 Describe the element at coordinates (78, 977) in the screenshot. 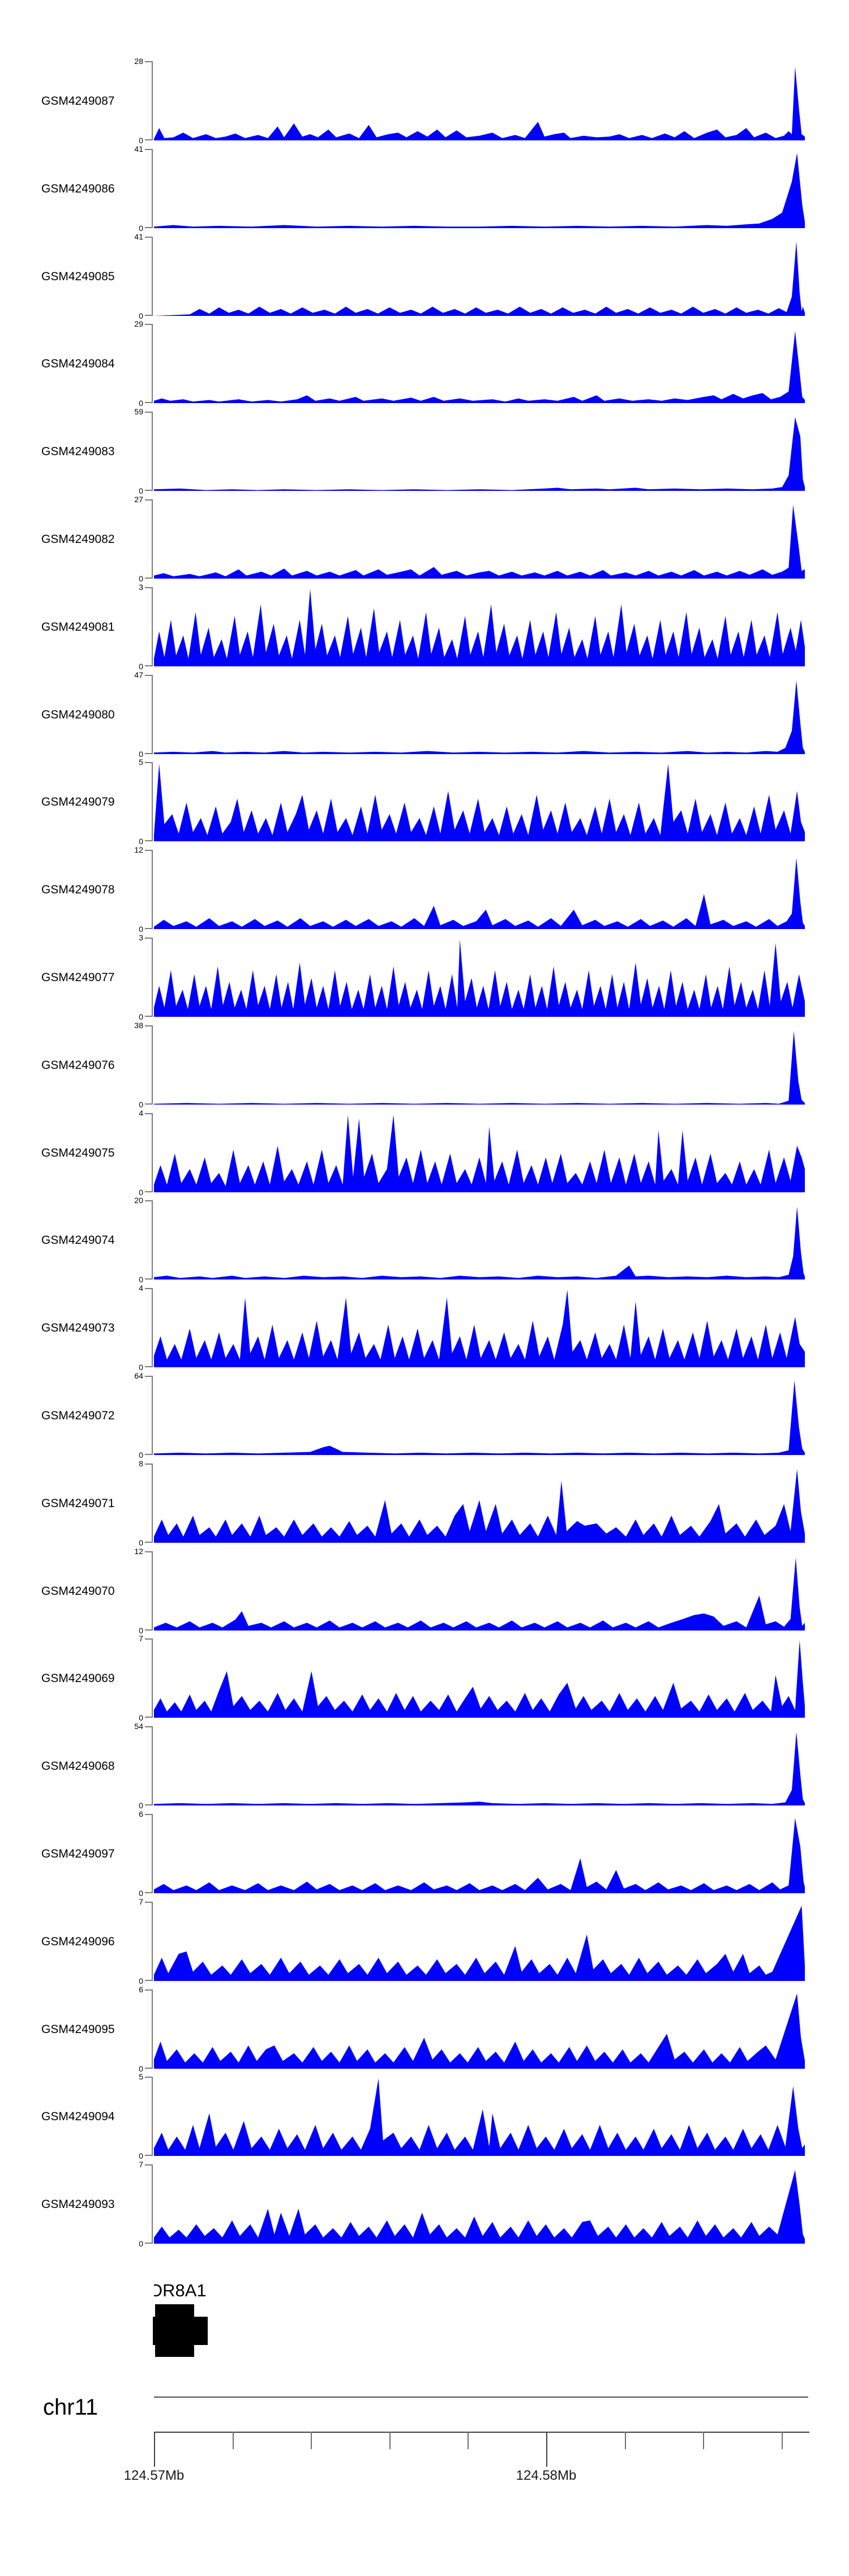

I see `track-label: GSM4249077` at that location.